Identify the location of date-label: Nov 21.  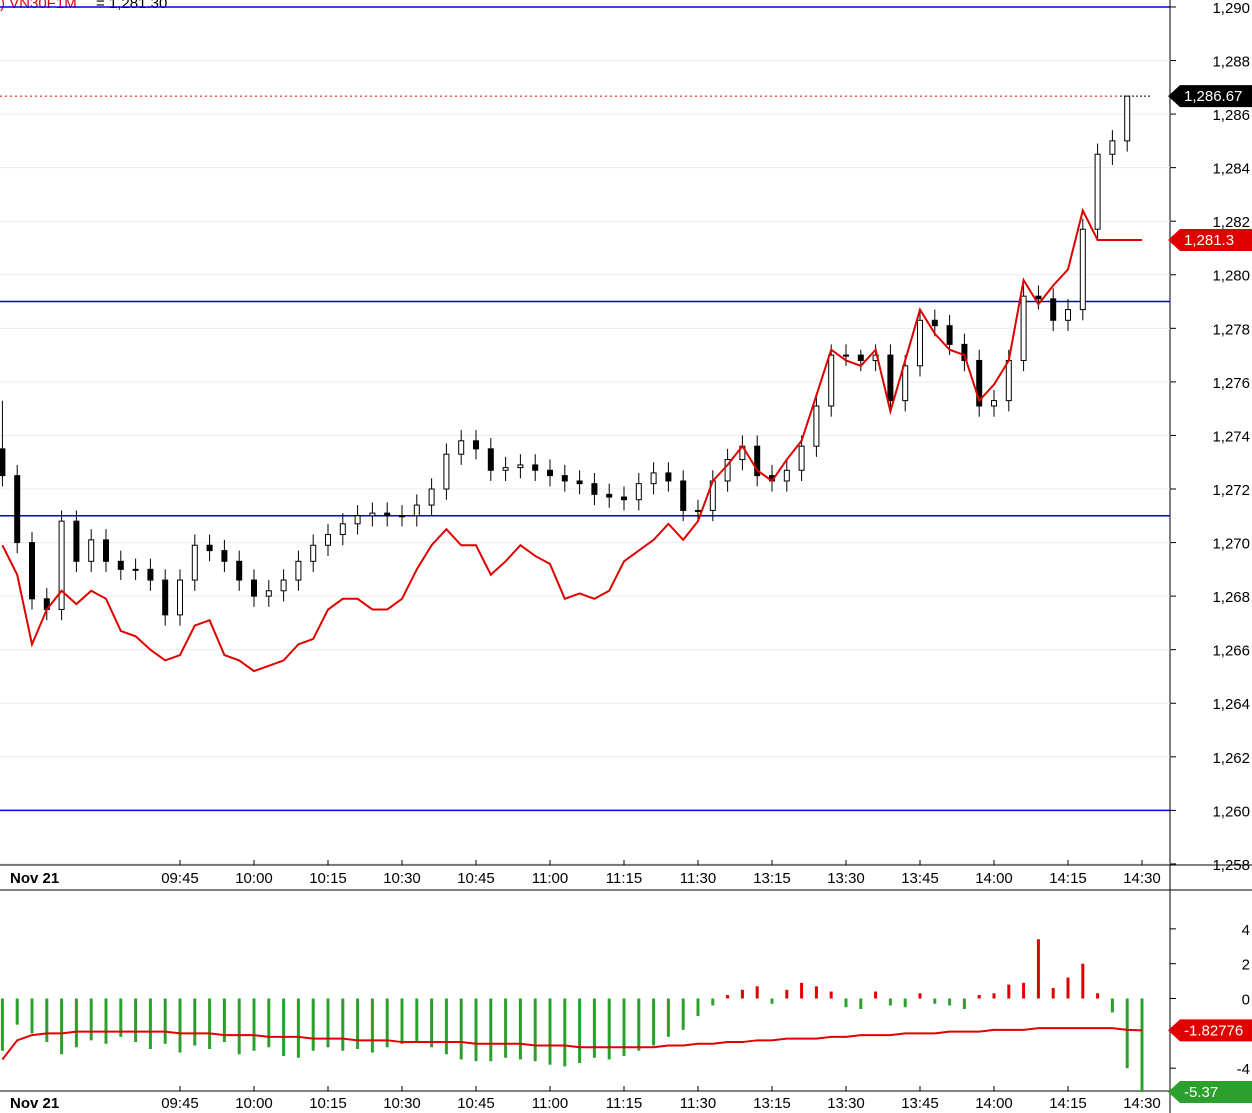
(34, 1103).